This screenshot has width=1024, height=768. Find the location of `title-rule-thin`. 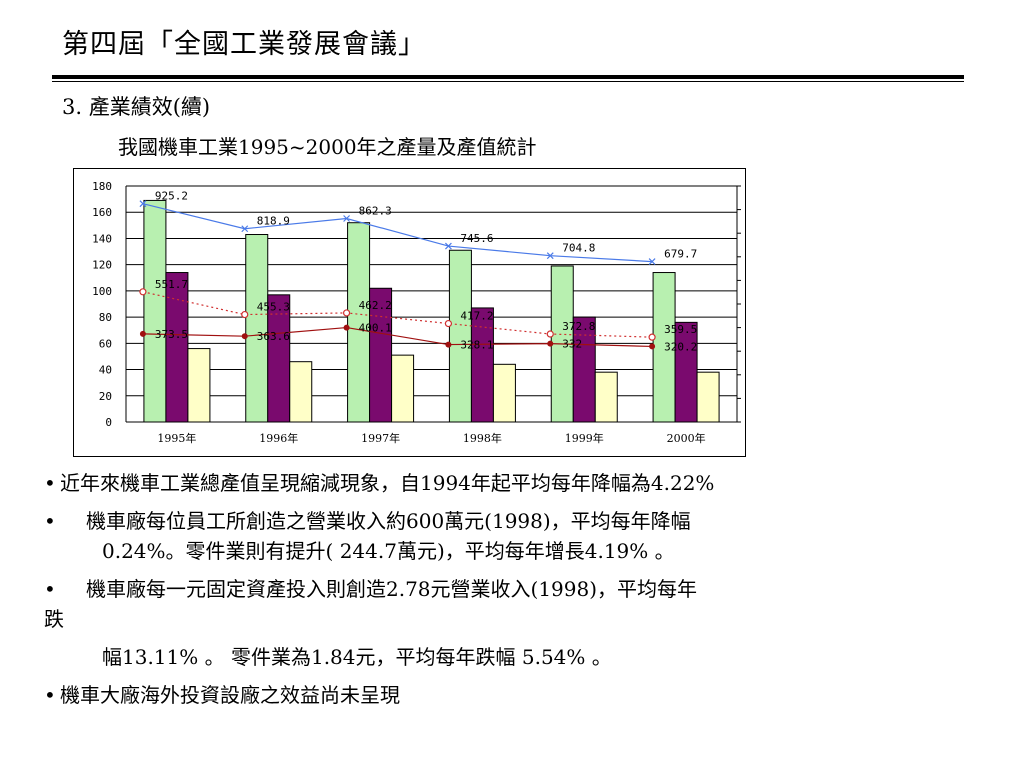

title-rule-thin is located at coordinates (508, 81).